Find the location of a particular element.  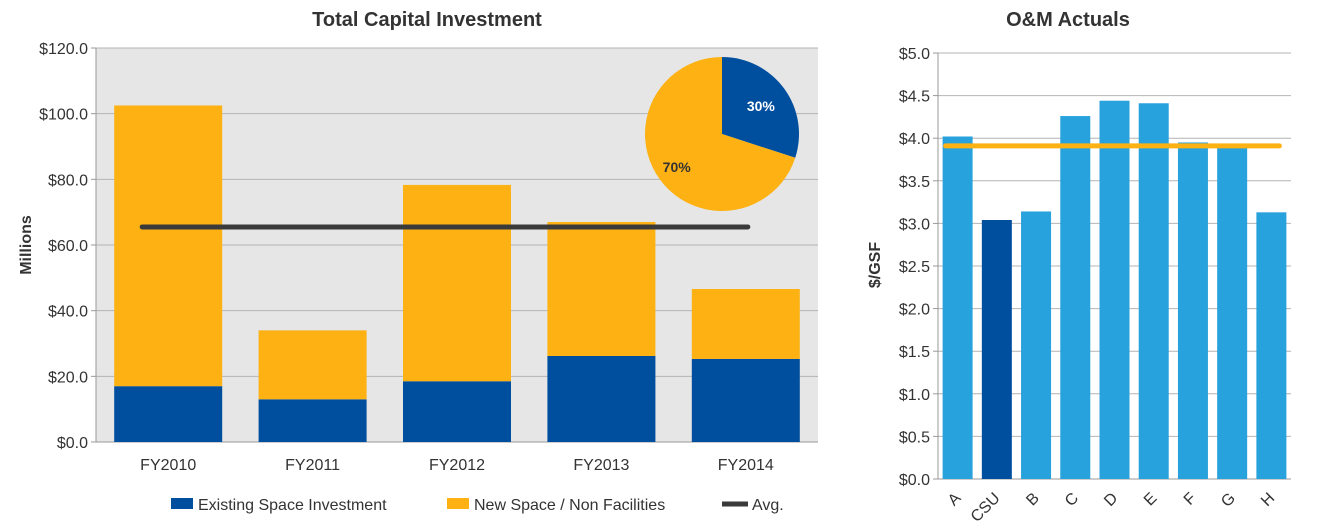

capital-y-tick-label: $20.0 is located at coordinates (68, 377).